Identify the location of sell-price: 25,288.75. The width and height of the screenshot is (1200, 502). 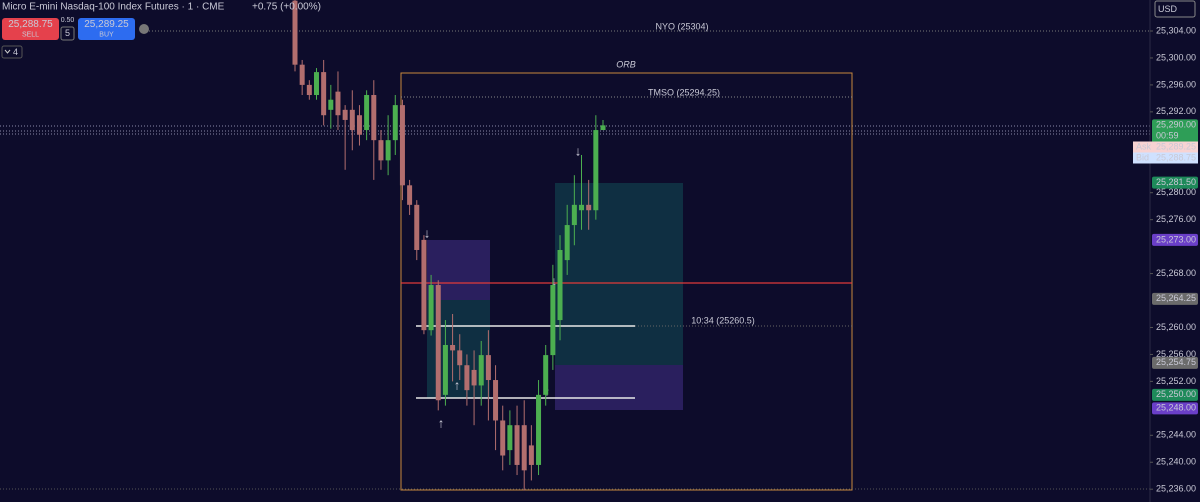
(30, 24).